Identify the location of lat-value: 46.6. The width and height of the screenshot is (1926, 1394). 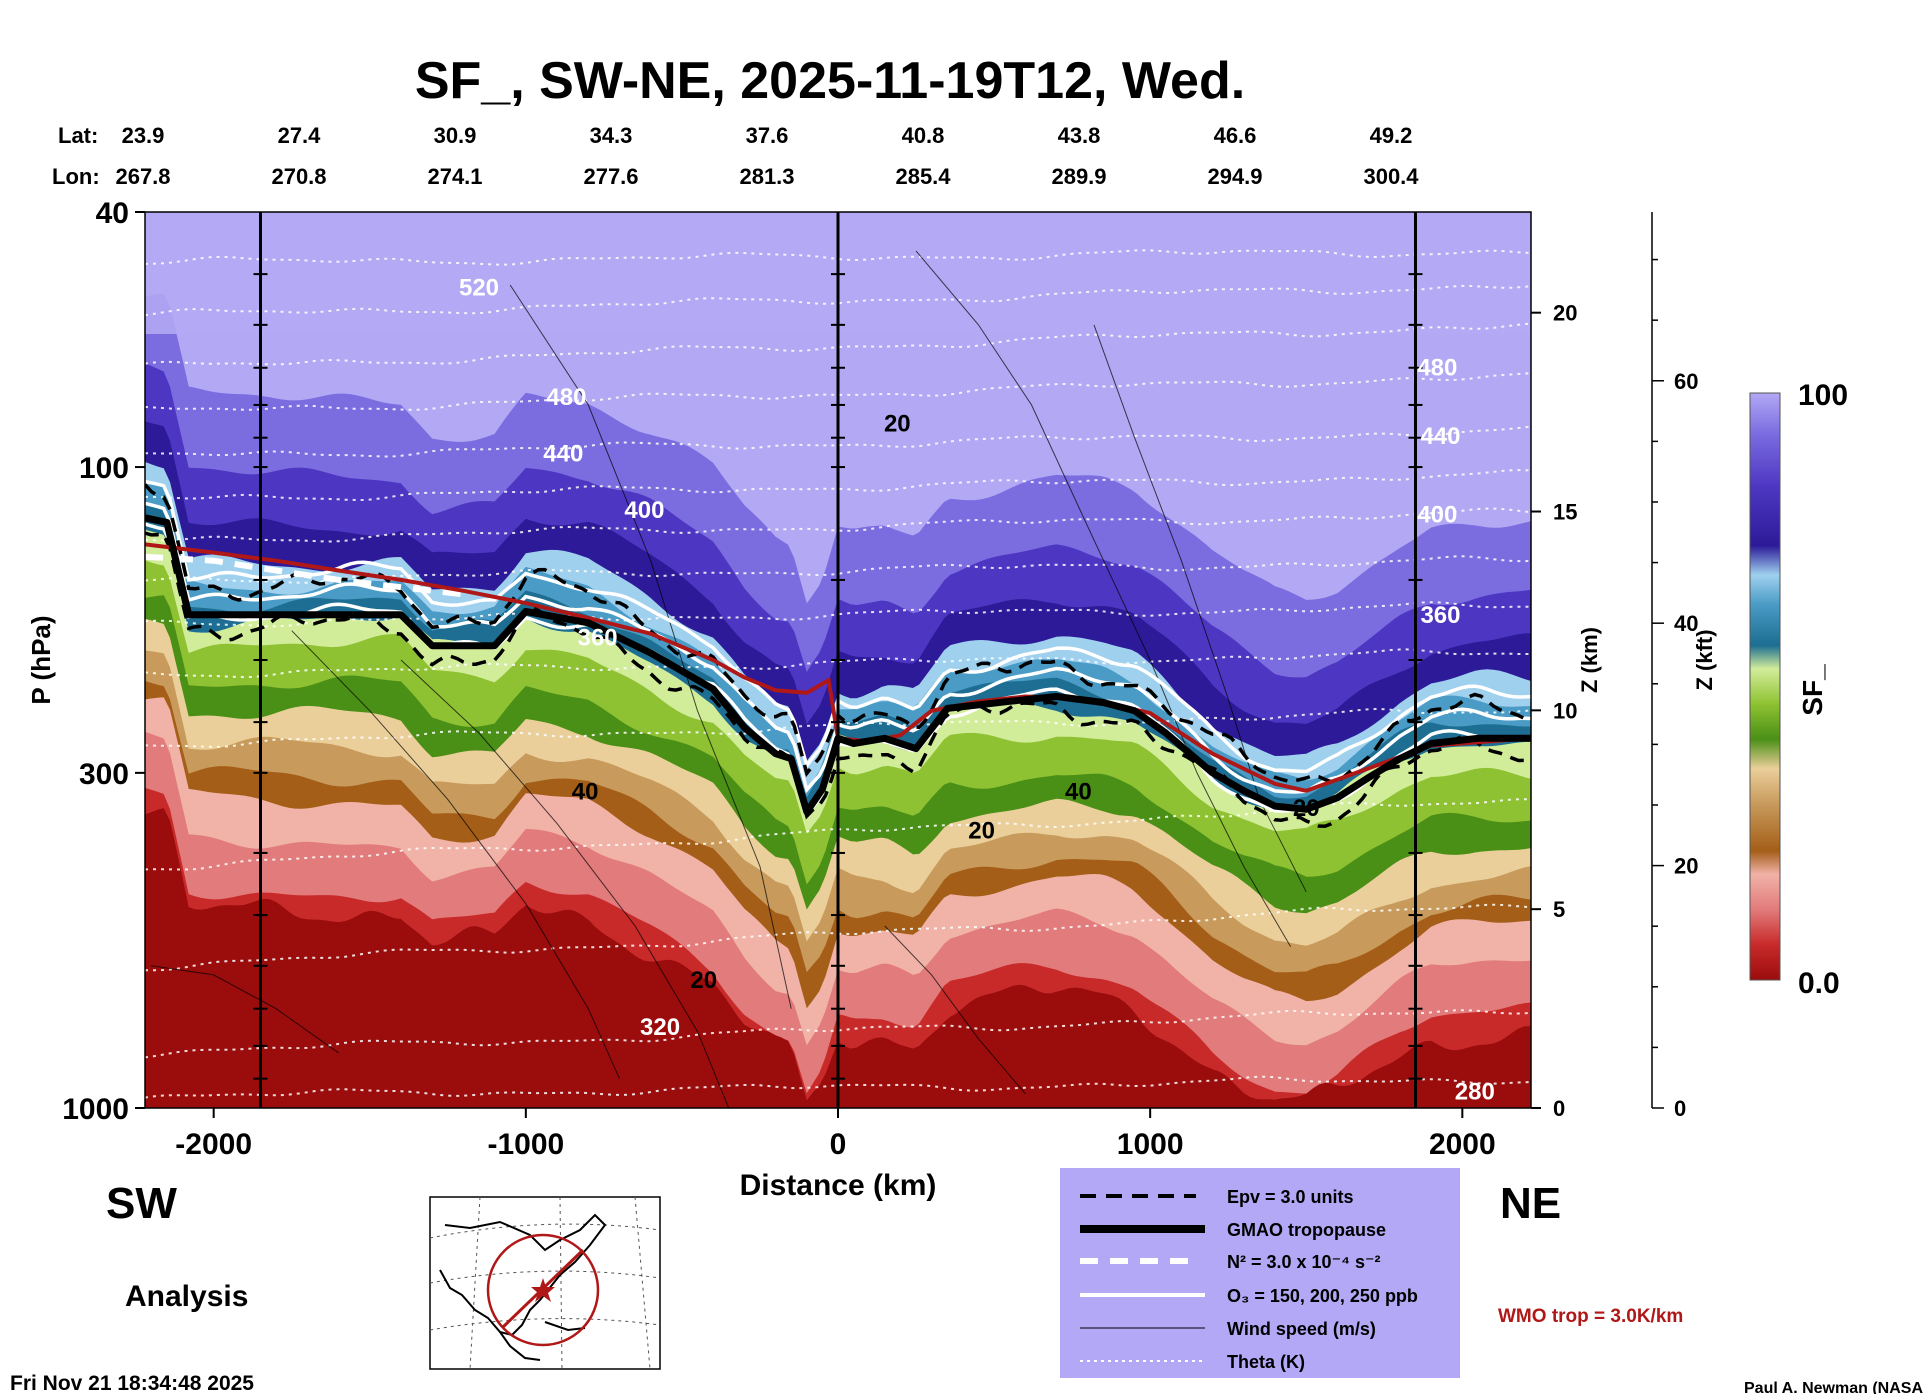
(1235, 135).